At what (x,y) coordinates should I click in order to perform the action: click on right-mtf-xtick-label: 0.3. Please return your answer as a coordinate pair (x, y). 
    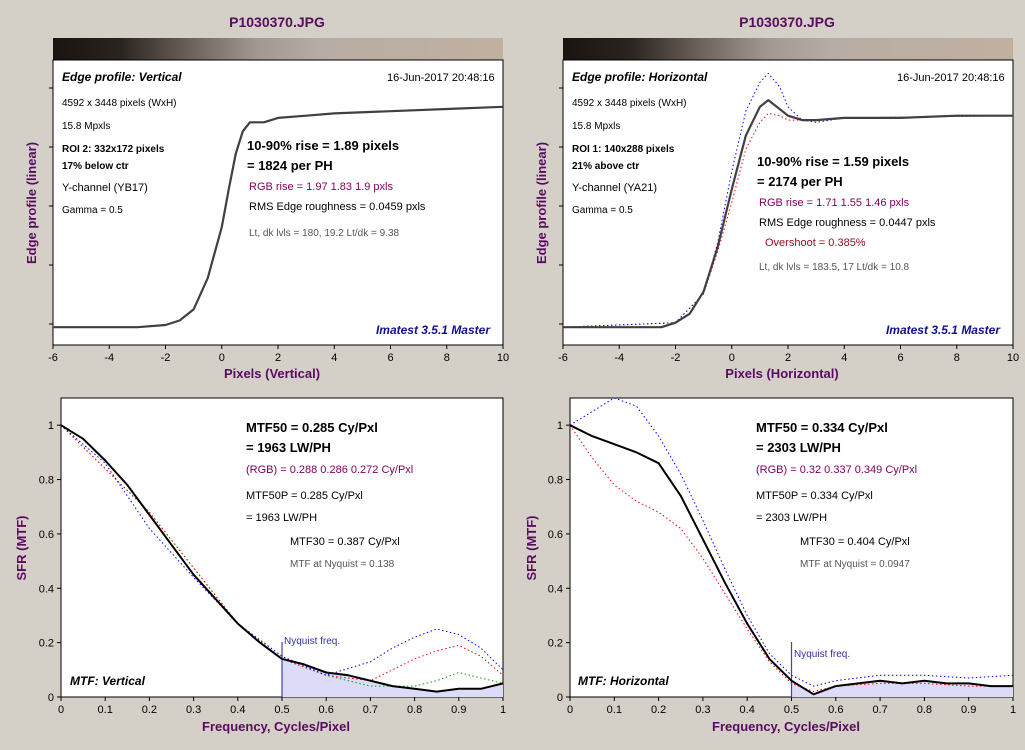
    Looking at the image, I should click on (702, 710).